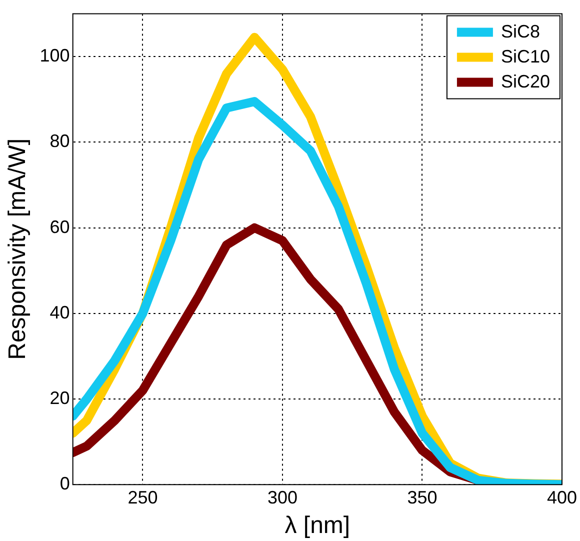 This screenshot has width=580, height=541. What do you see at coordinates (65, 484) in the screenshot?
I see `y-tick-label: 0` at bounding box center [65, 484].